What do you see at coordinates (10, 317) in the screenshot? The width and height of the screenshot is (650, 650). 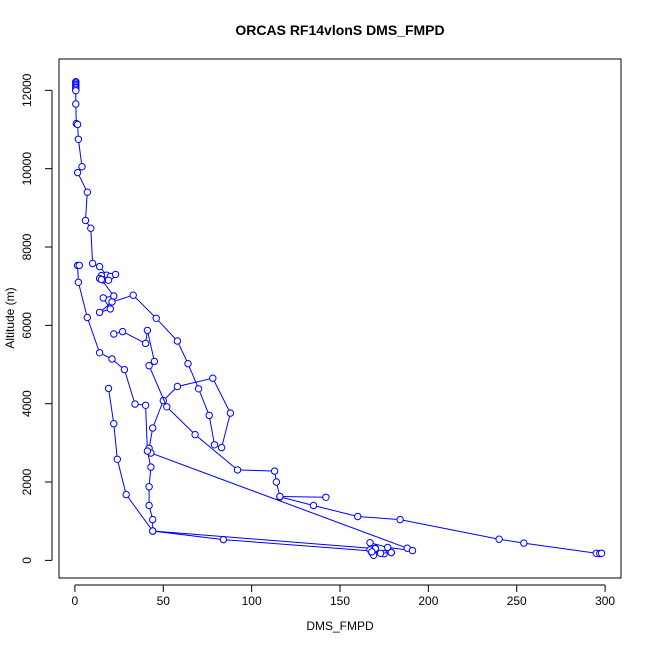 I see `y-axis-label: Altitude (m)` at bounding box center [10, 317].